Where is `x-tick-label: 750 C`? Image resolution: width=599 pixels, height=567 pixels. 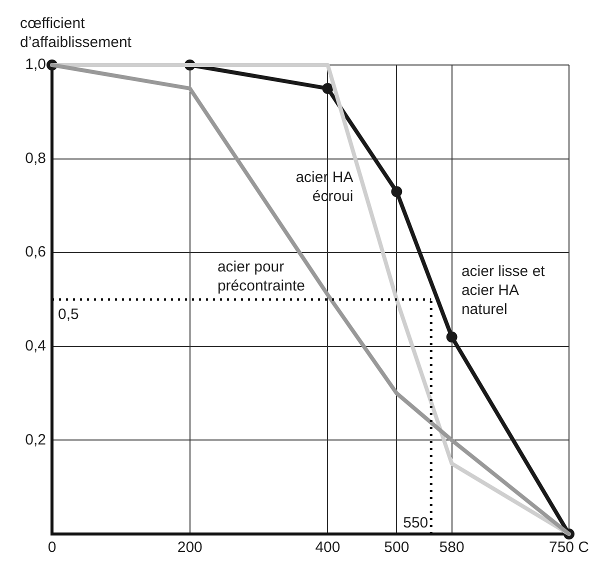
x-tick-label: 750 C is located at coordinates (569, 547).